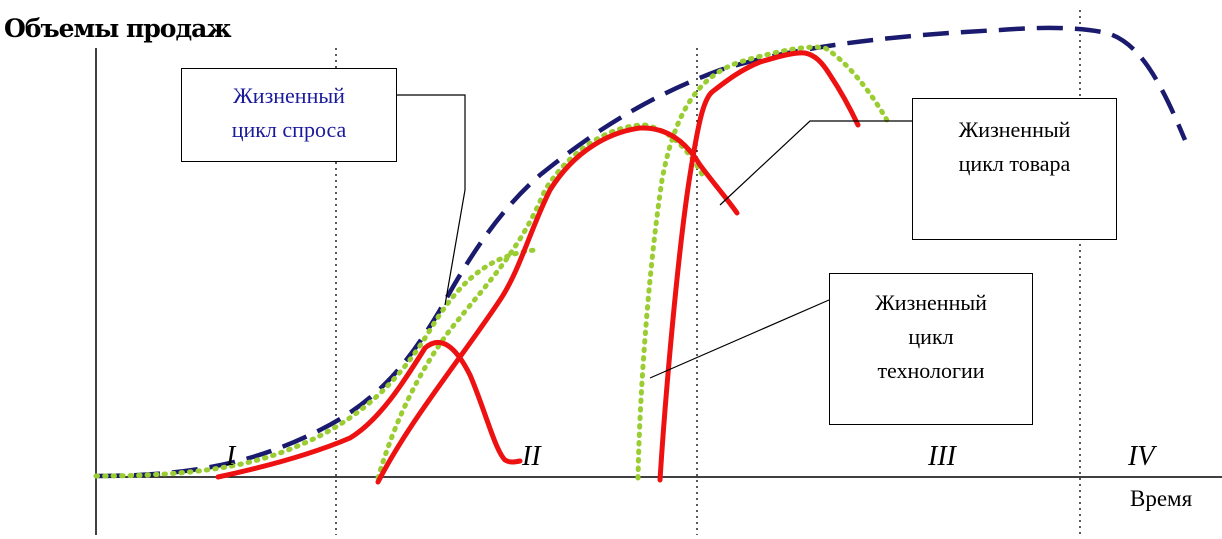 This screenshot has height=539, width=1222. What do you see at coordinates (931, 336) in the screenshot?
I see `technology-callout-line-2: цикл` at bounding box center [931, 336].